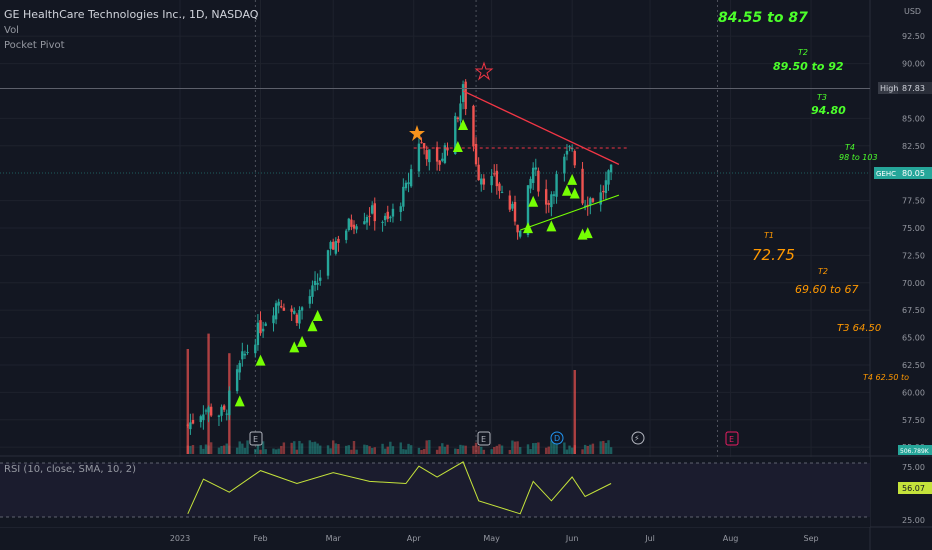  Describe the element at coordinates (811, 538) in the screenshot. I see `time-tick: Sep` at that location.